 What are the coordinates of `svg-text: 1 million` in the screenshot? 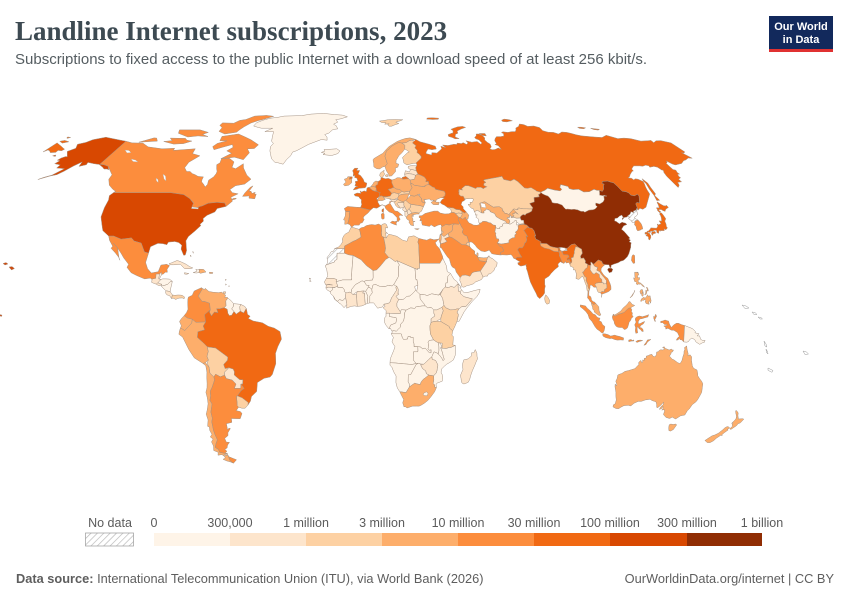 It's located at (306, 523).